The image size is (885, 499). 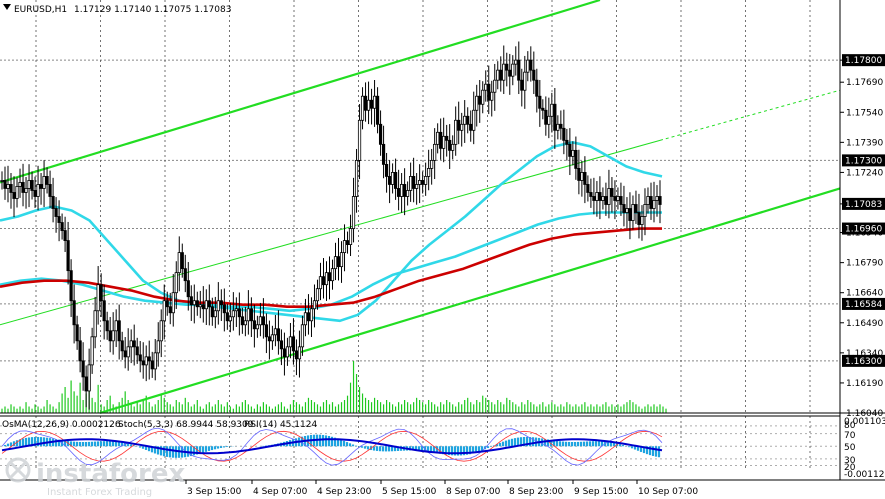 I want to click on collapse-arrow-icon, so click(x=7, y=7).